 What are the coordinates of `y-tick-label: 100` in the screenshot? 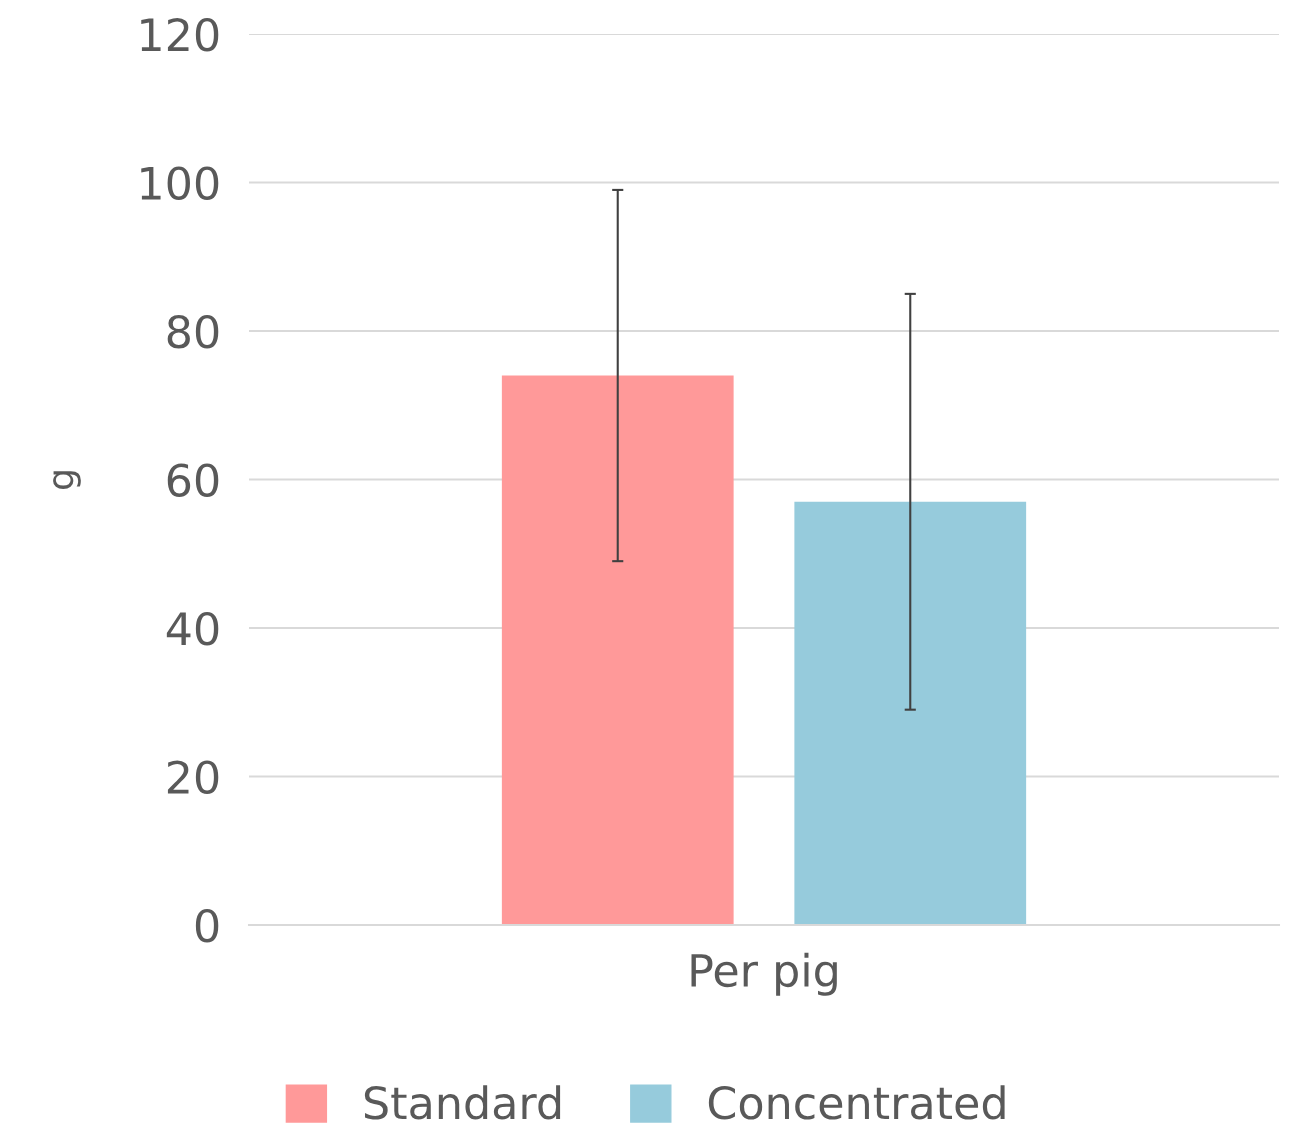 It's located at (180, 183).